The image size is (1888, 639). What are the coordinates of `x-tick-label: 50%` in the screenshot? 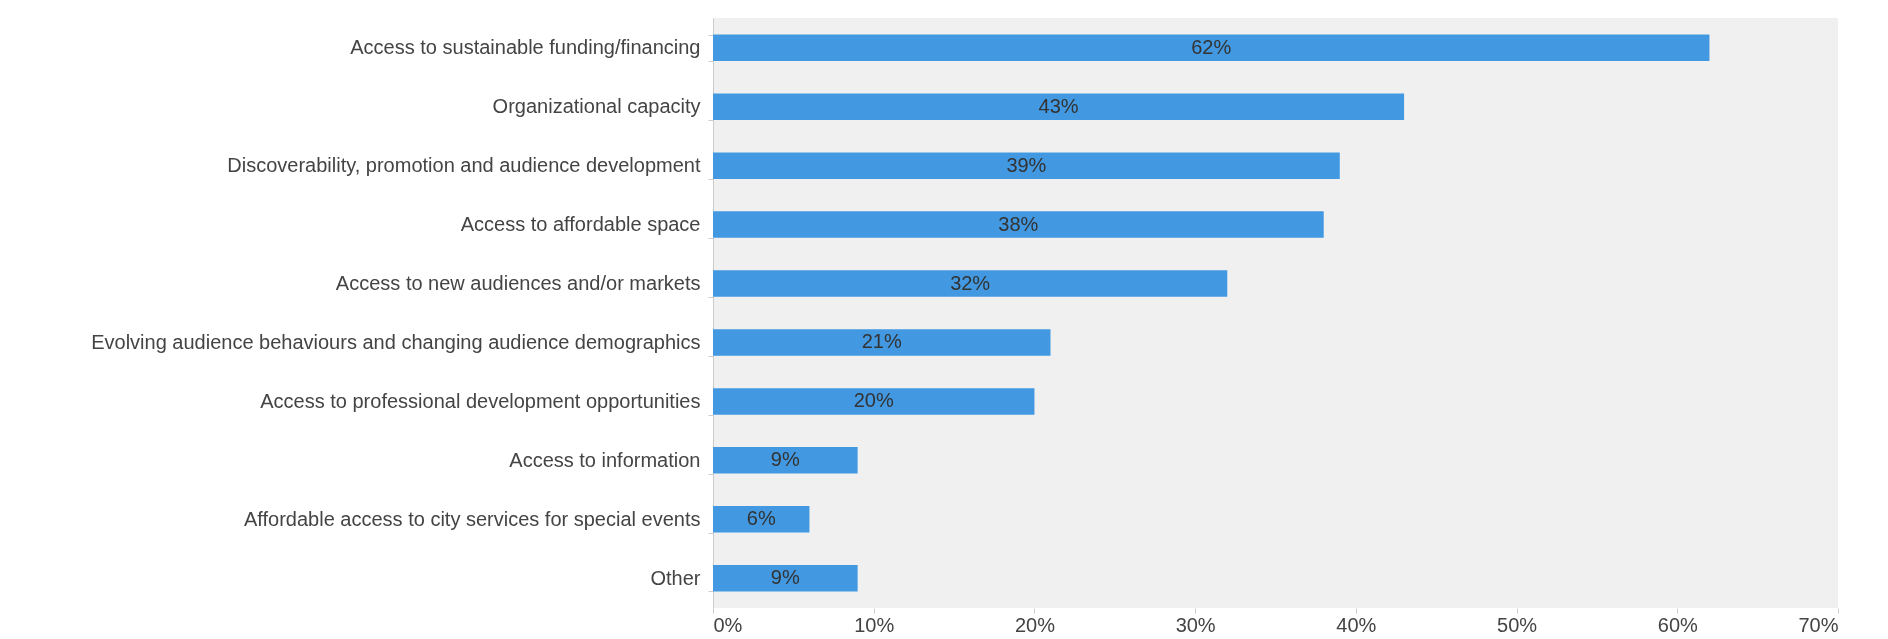 It's located at (1517, 624).